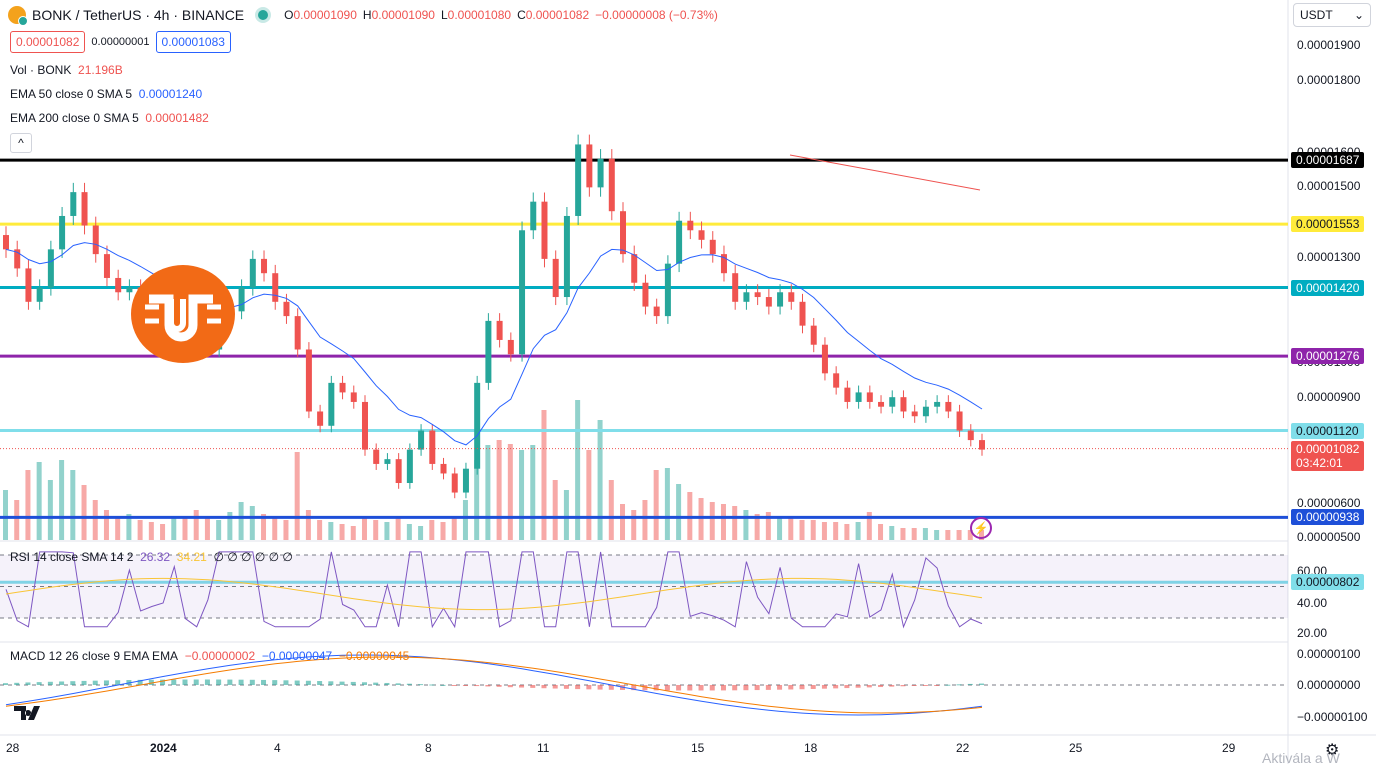 The image size is (1376, 764). What do you see at coordinates (66, 70) in the screenshot?
I see `volume-legend: Vol · BONK 21.196B` at bounding box center [66, 70].